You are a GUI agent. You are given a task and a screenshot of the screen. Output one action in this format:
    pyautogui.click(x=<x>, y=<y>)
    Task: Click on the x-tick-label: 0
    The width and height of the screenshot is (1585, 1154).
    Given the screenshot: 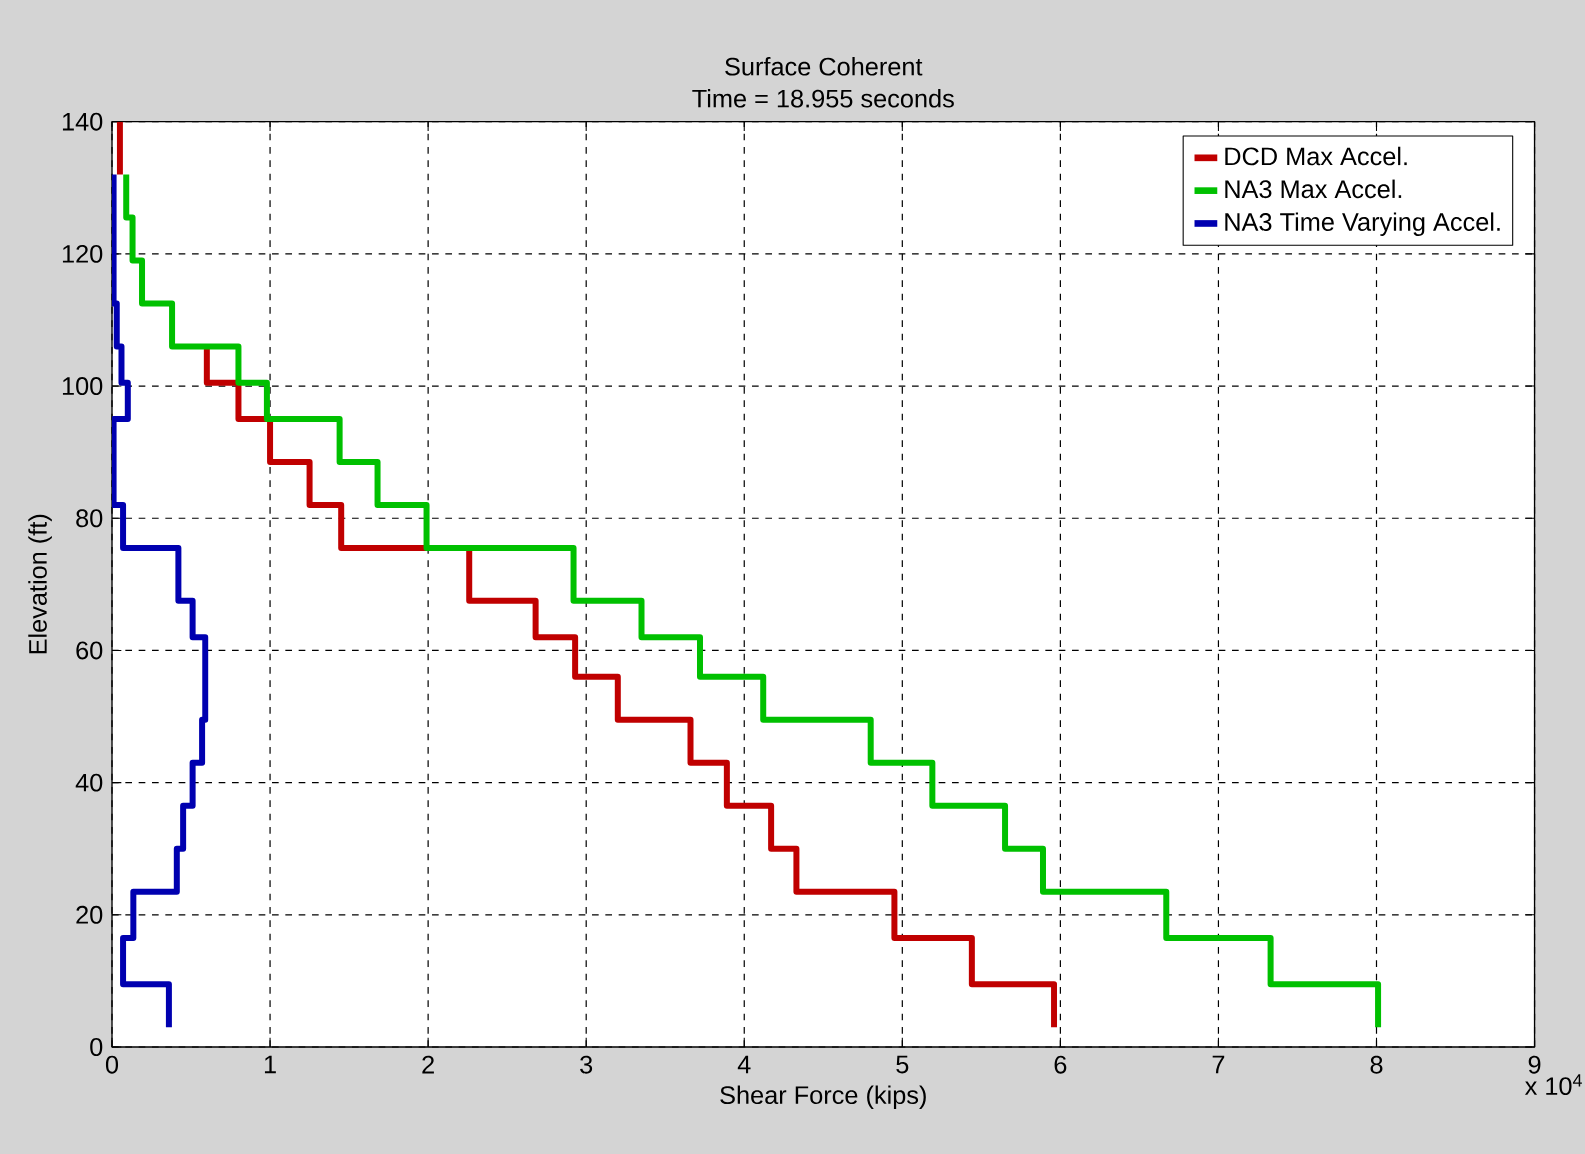 What is the action you would take?
    pyautogui.click(x=112, y=1064)
    